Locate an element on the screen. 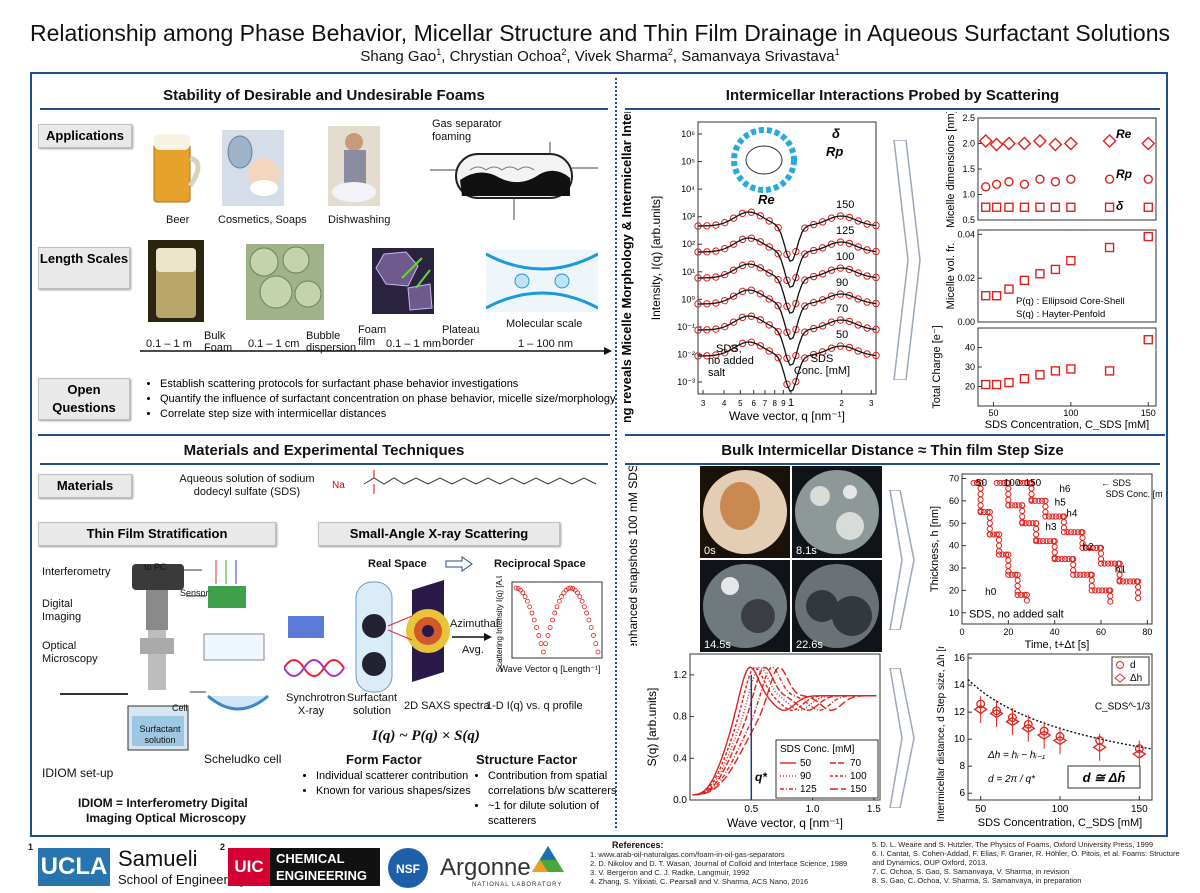 Image resolution: width=1200 pixels, height=893 pixels. intensity-note-line: salt is located at coordinates (716, 373).